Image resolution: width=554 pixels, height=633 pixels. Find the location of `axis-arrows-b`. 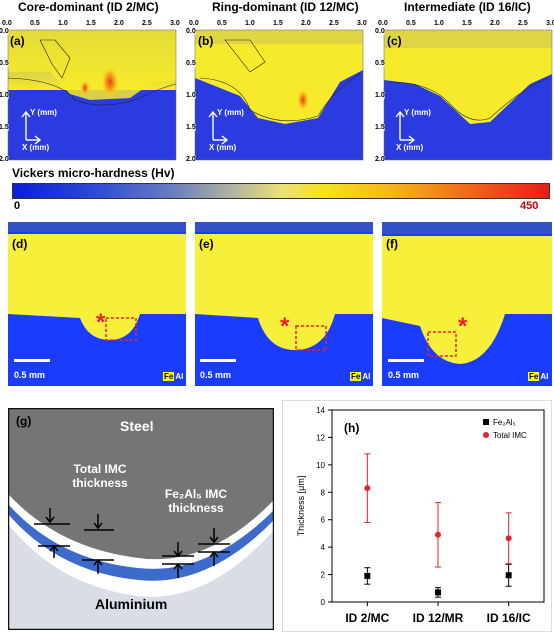

axis-arrows-b is located at coordinates (218, 127).